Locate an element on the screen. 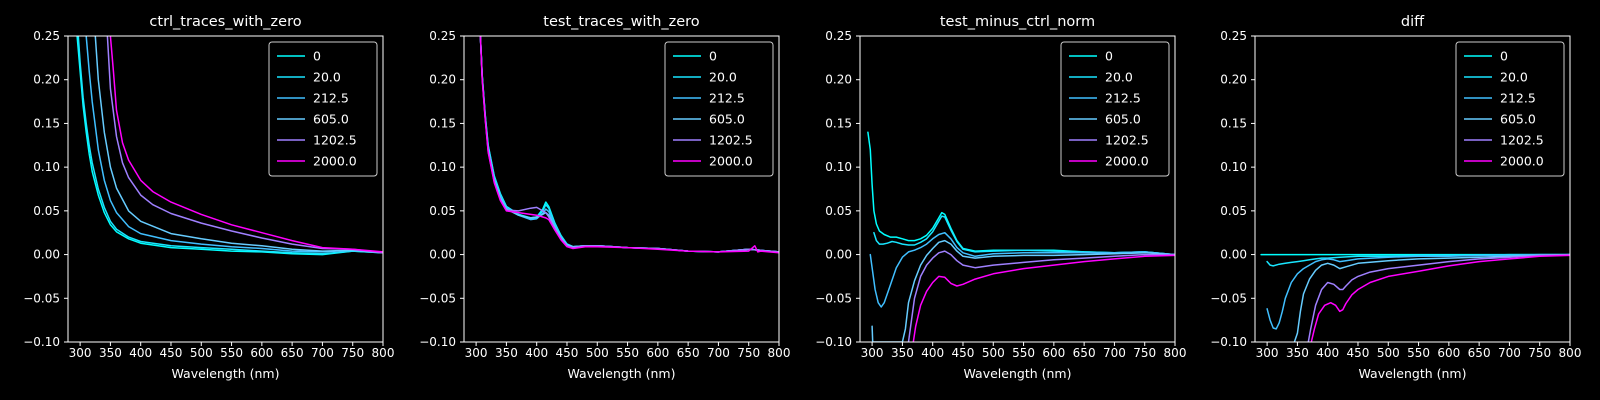  chart-title: diff is located at coordinates (1413, 22).